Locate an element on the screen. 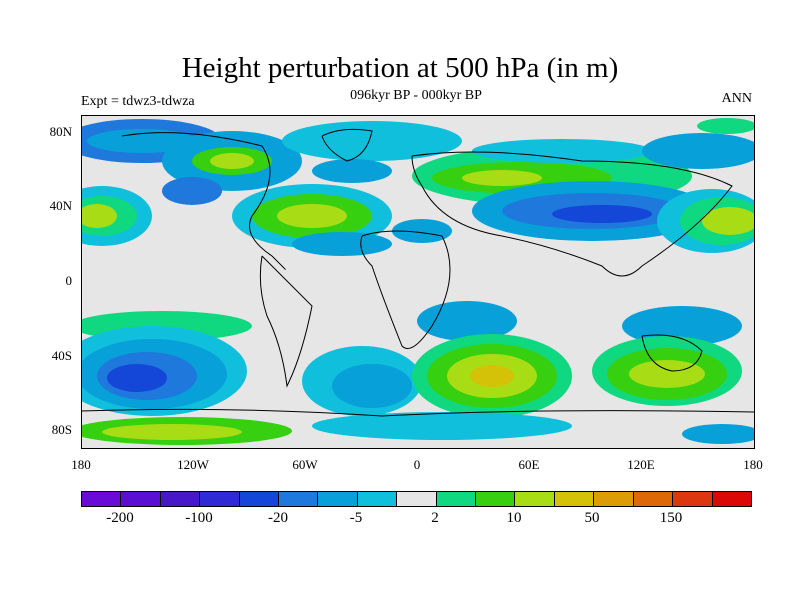 The width and height of the screenshot is (800, 600). lon-label-180-east: 180 is located at coordinates (753, 464).